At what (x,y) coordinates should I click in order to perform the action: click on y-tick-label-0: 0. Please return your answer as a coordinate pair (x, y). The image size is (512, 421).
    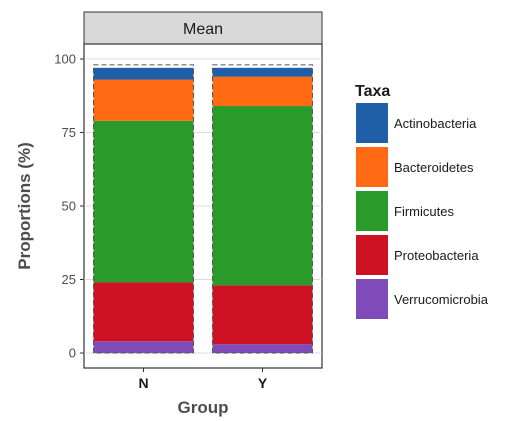
    Looking at the image, I should click on (72, 353).